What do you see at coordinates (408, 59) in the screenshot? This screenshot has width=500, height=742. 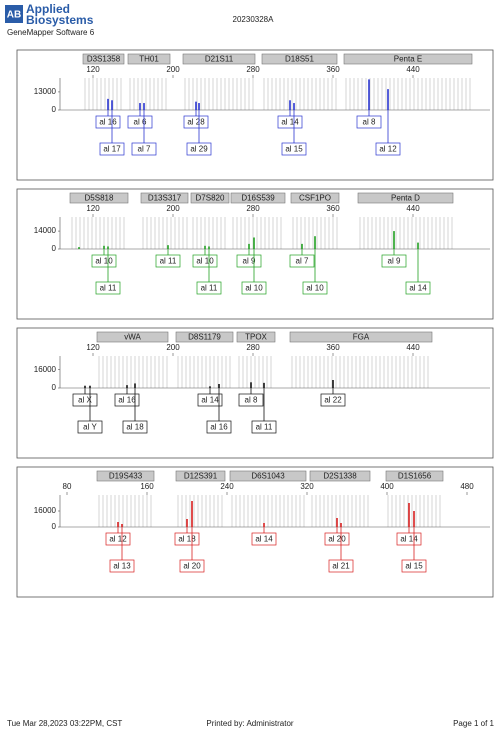 I see `locus-name: Penta E` at bounding box center [408, 59].